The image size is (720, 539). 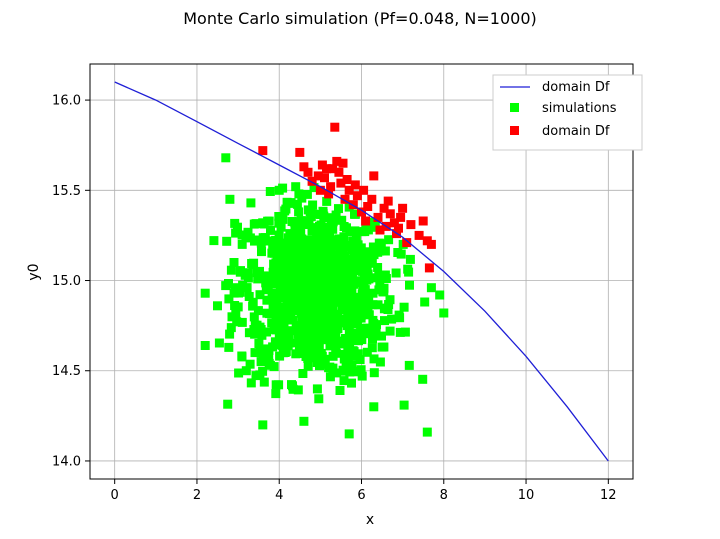 I want to click on y-tick-label: 14.0, so click(x=66, y=461).